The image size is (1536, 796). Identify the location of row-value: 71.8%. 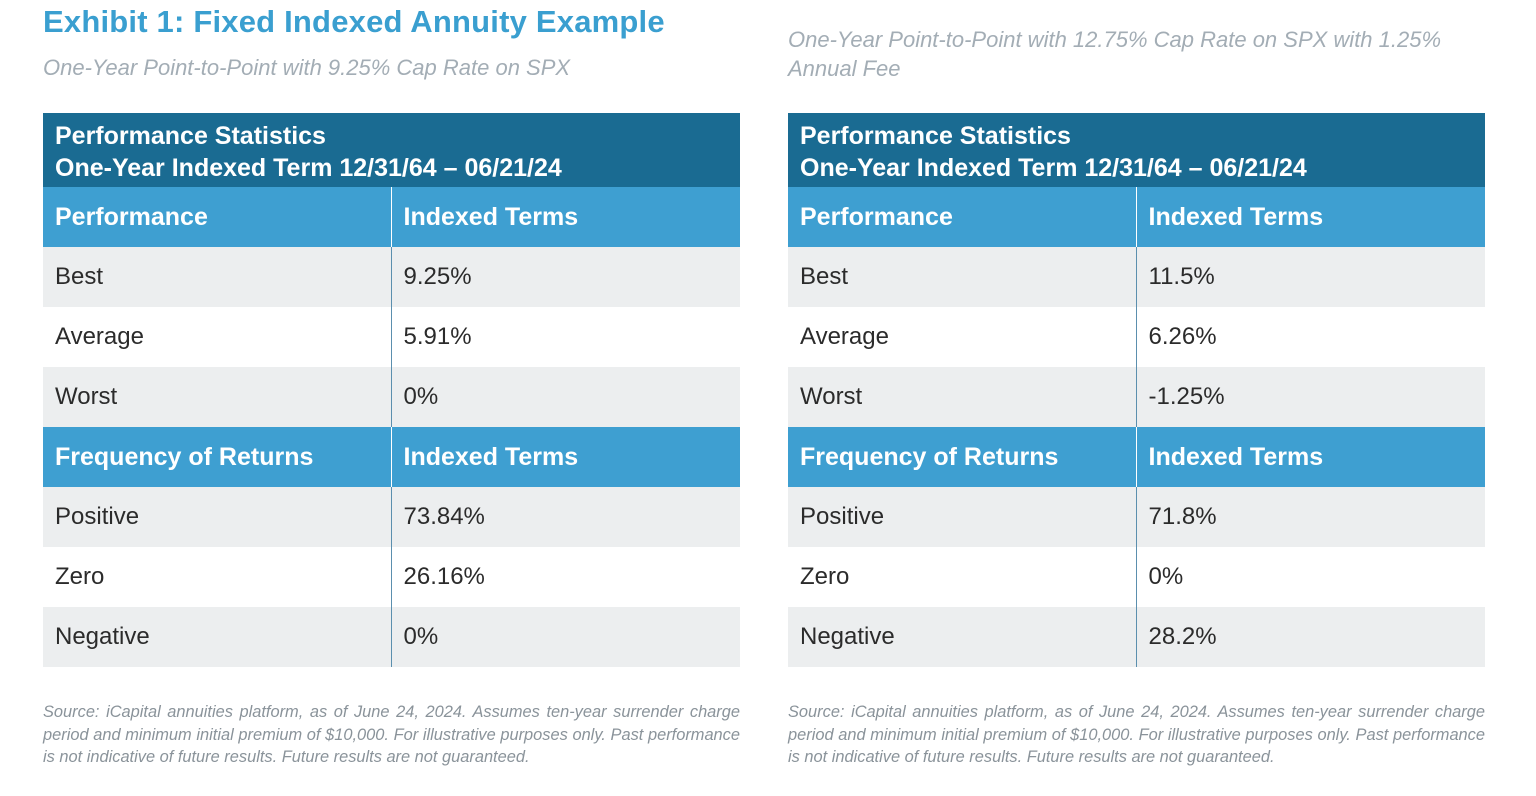
(1310, 517).